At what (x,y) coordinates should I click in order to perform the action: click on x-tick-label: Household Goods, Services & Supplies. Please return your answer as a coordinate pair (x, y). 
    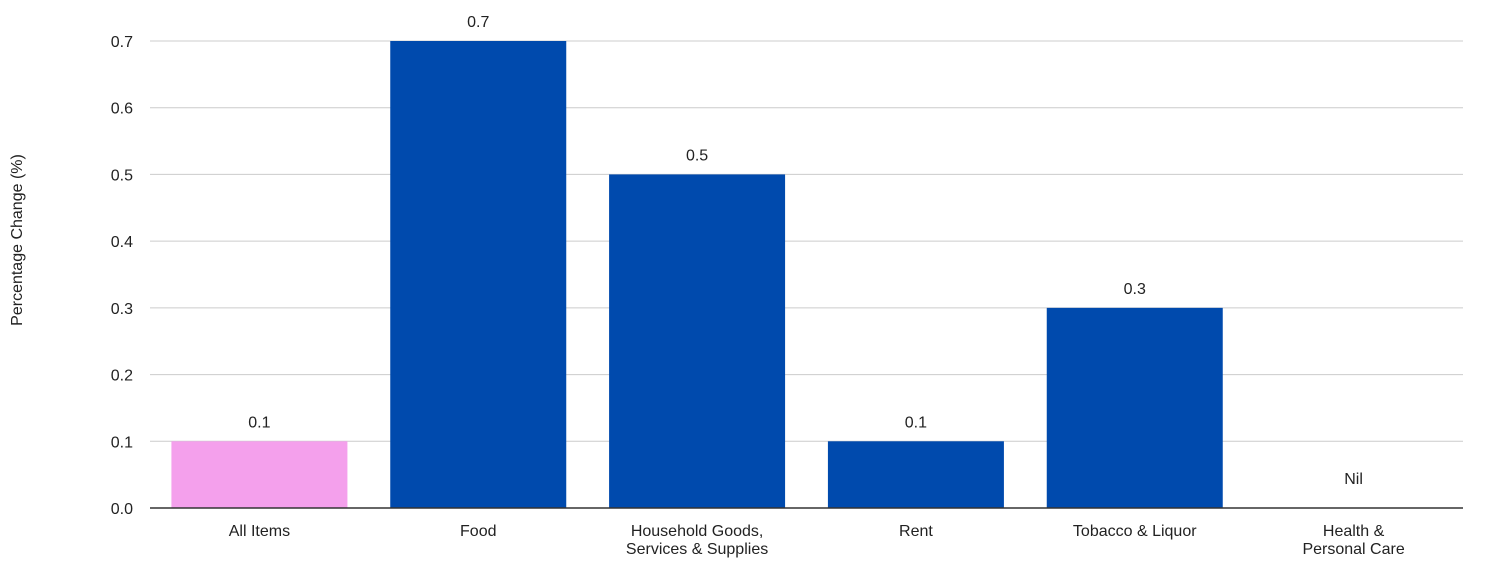
    Looking at the image, I should click on (697, 540).